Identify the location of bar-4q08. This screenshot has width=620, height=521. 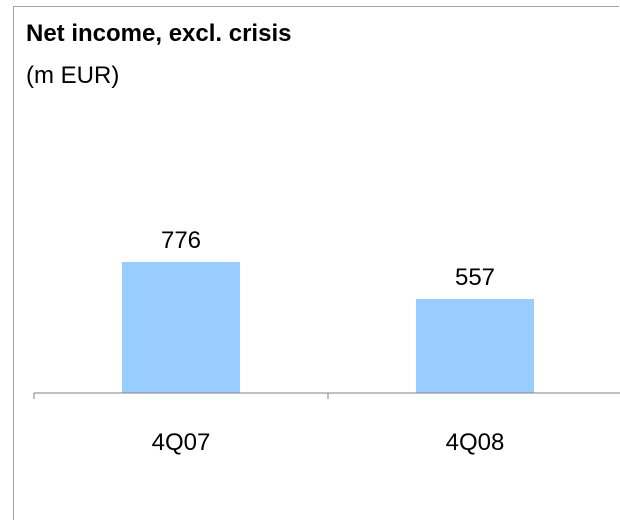
(475, 345).